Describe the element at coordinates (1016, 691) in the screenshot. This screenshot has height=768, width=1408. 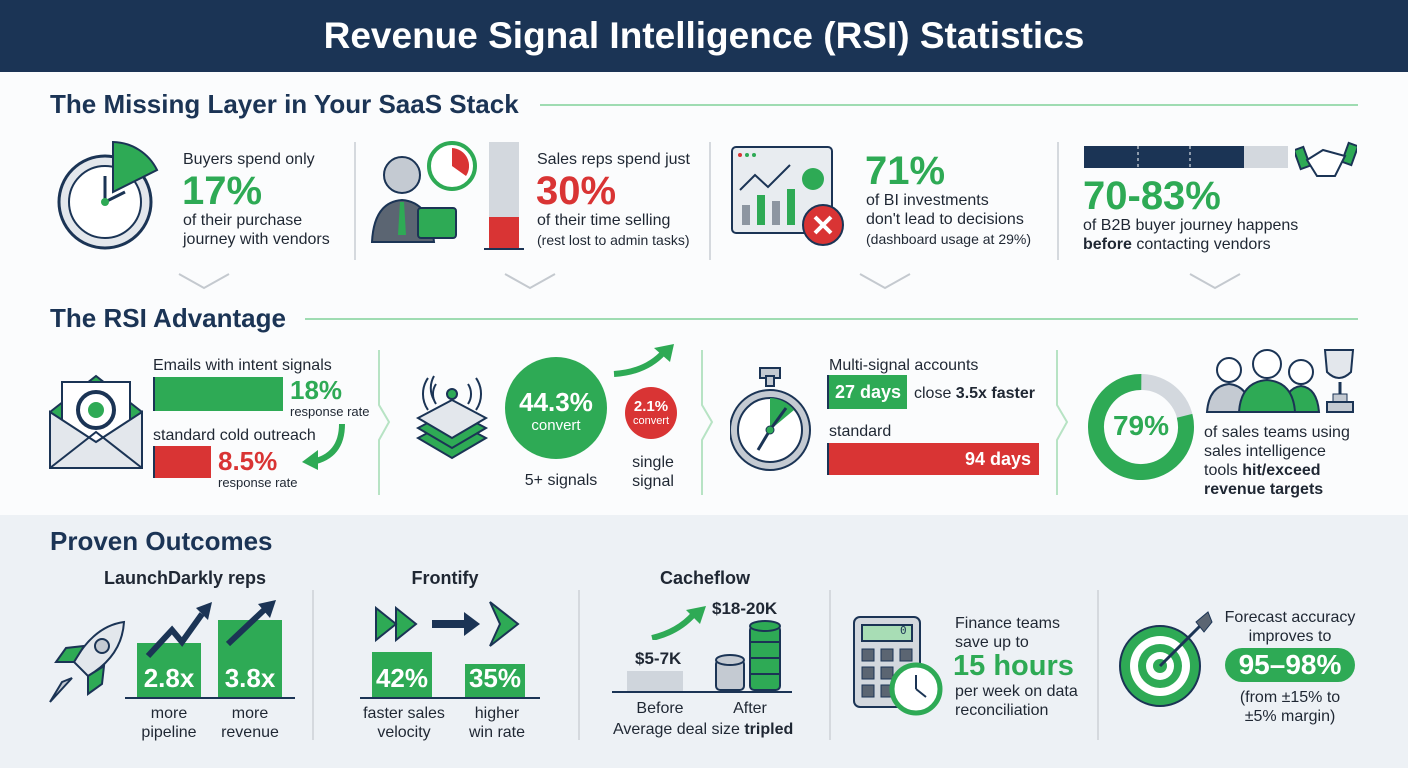
I see `stat-text: per week on data` at that location.